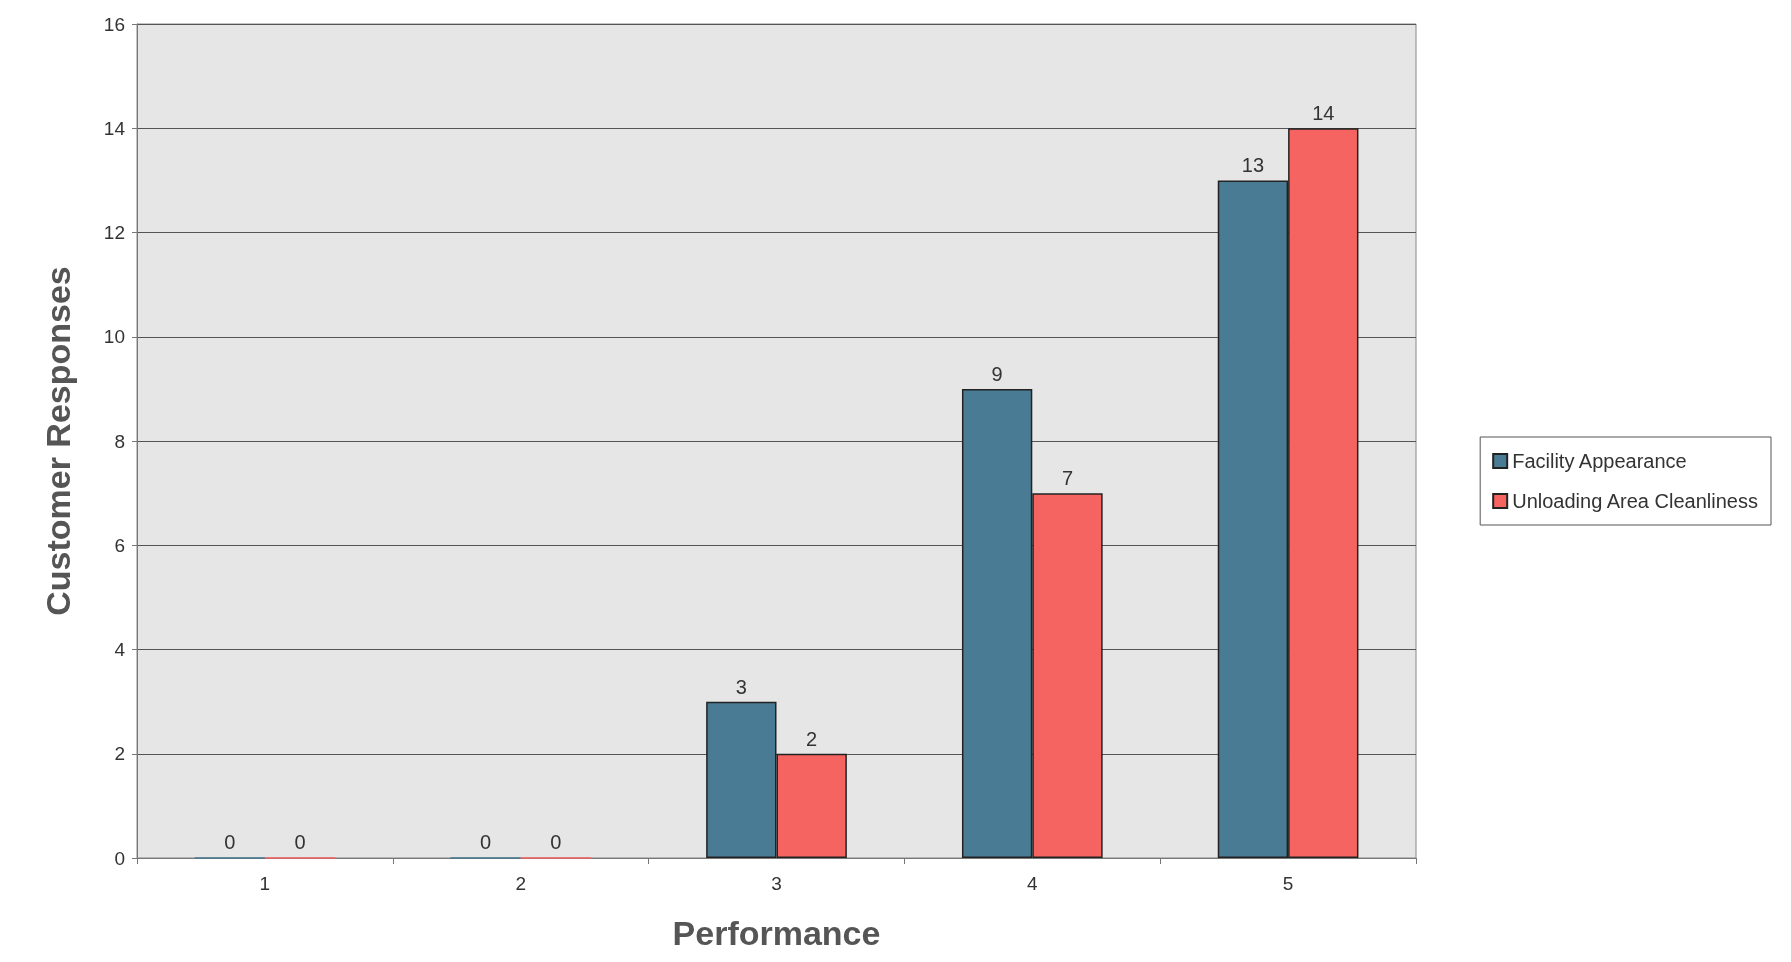 The height and width of the screenshot is (962, 1791). Describe the element at coordinates (741, 686) in the screenshot. I see `data-label: 3` at that location.